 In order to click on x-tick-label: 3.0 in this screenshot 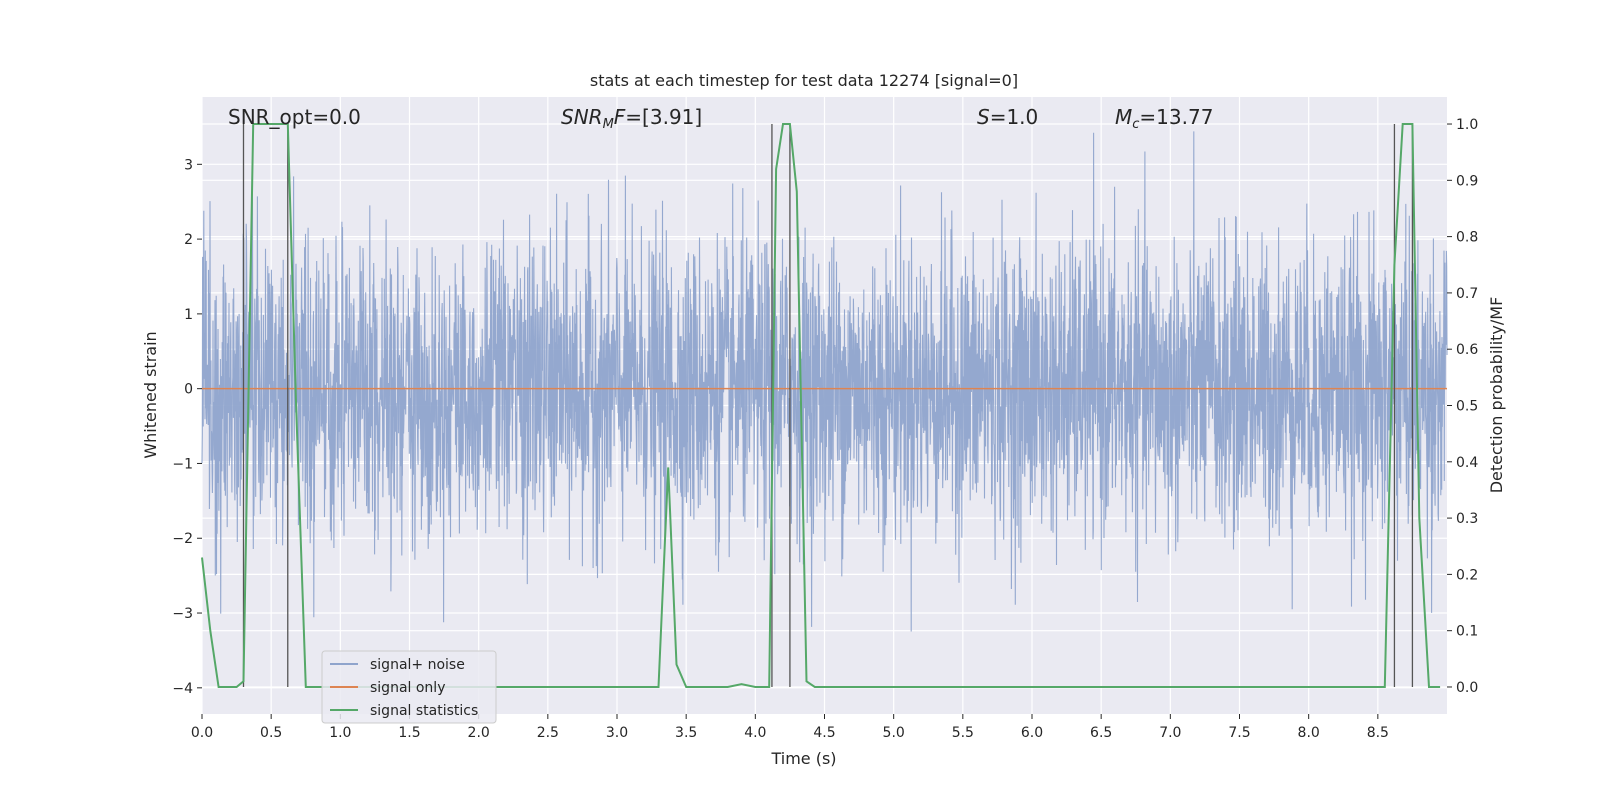, I will do `click(617, 733)`.